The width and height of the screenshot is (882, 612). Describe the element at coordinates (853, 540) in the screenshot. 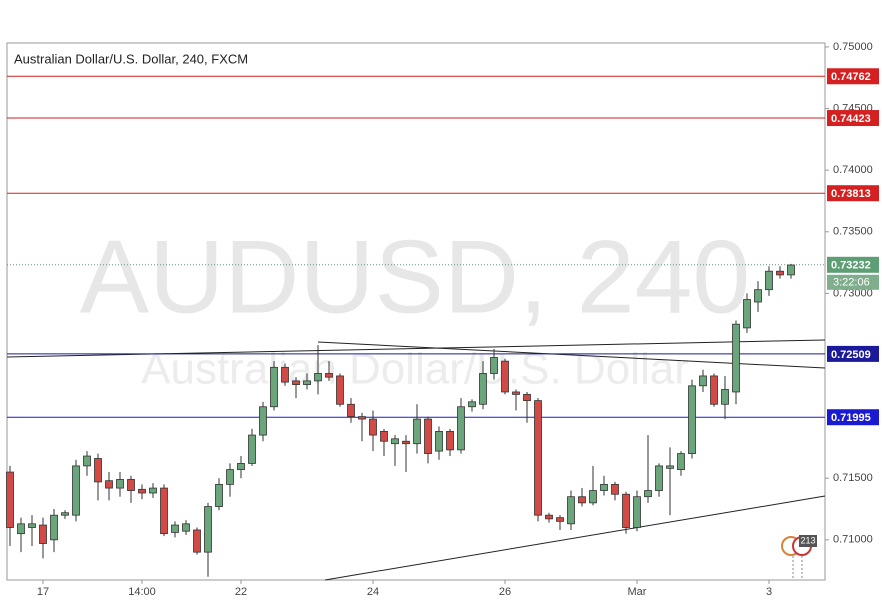

I see `y-tick-label: 0.71000` at that location.